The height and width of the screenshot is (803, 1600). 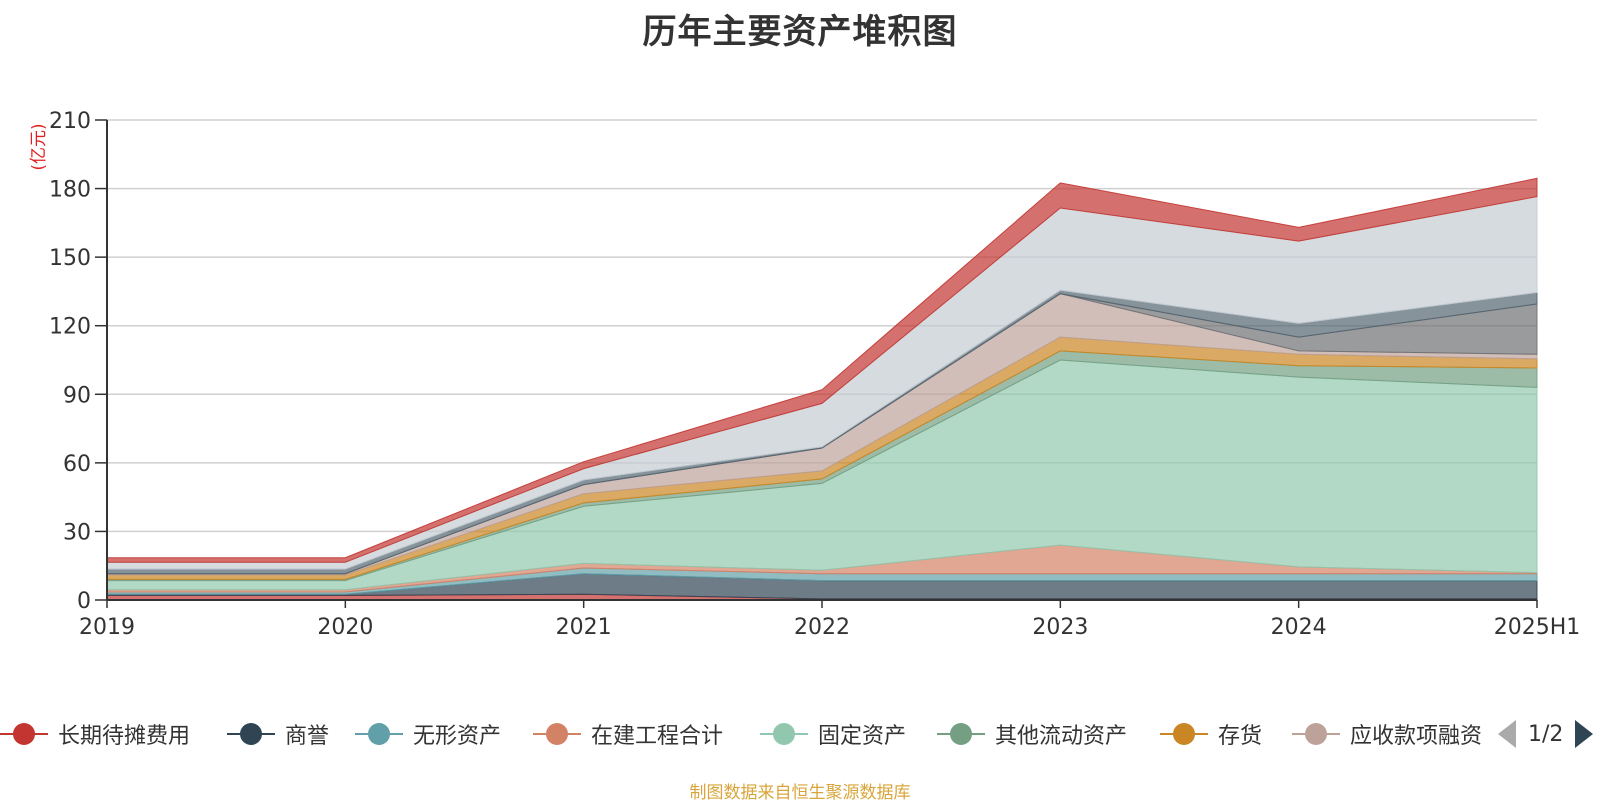 What do you see at coordinates (1211, 734) in the screenshot?
I see `legend-item: 存货` at bounding box center [1211, 734].